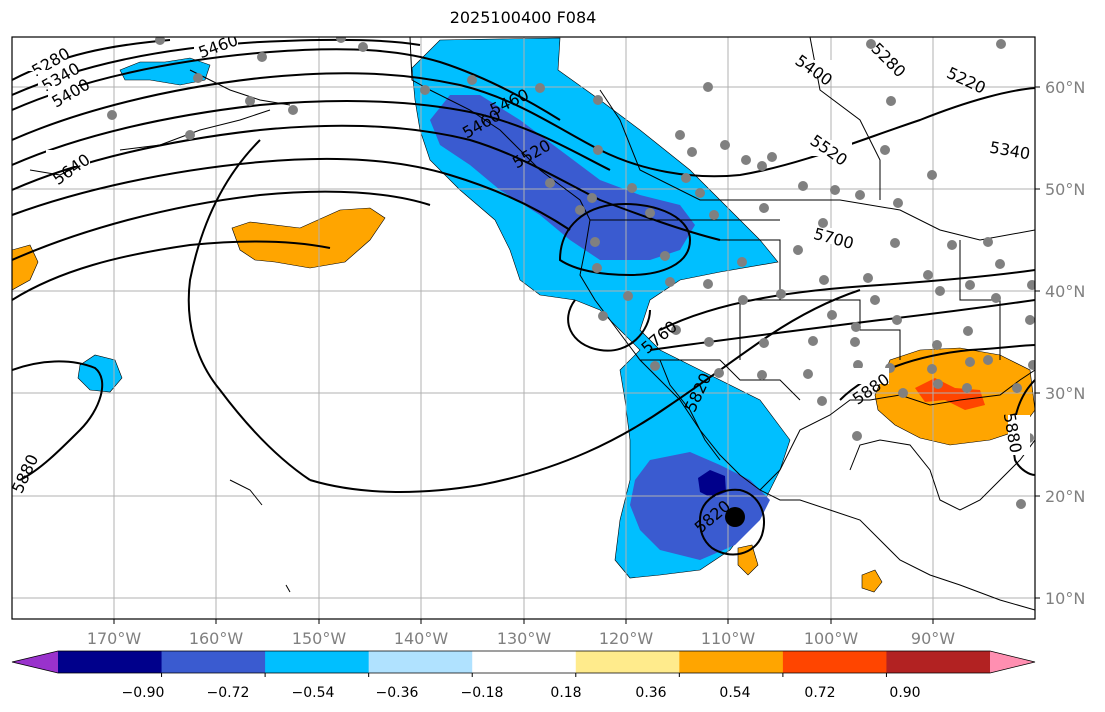 This screenshot has height=712, width=1105. What do you see at coordinates (831, 638) in the screenshot?
I see `lon-label: 100°W` at bounding box center [831, 638].